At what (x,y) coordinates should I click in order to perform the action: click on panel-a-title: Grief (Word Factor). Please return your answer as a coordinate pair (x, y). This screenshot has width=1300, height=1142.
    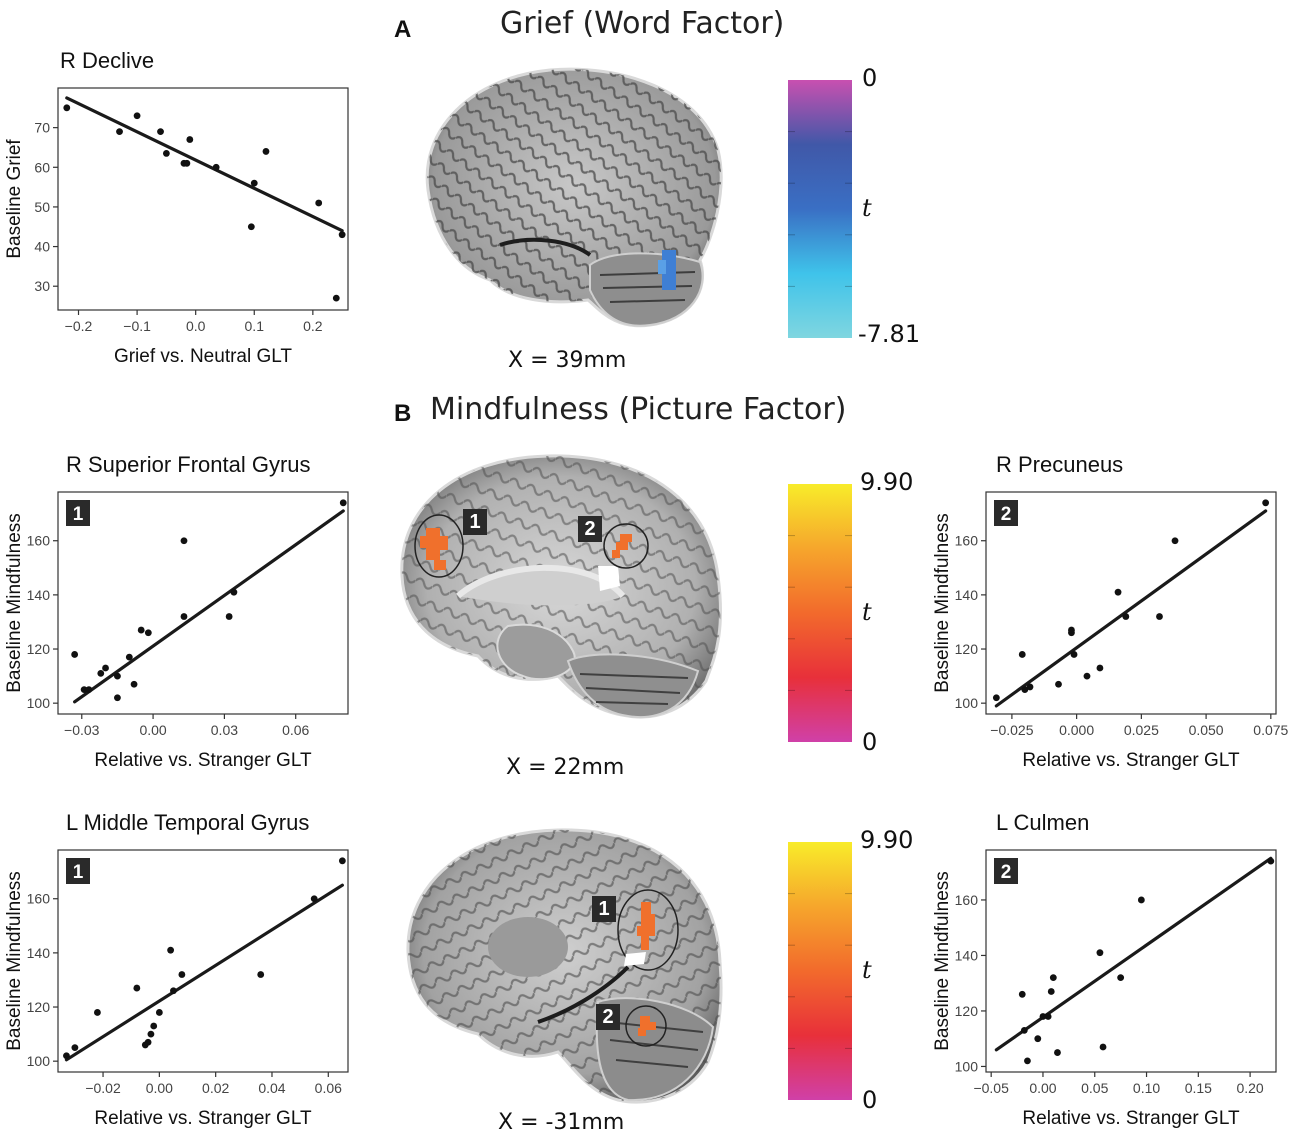
    Looking at the image, I should click on (642, 23).